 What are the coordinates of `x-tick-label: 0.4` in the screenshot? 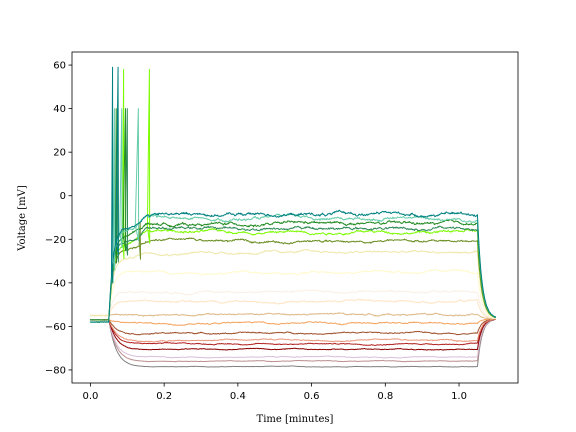 It's located at (238, 396).